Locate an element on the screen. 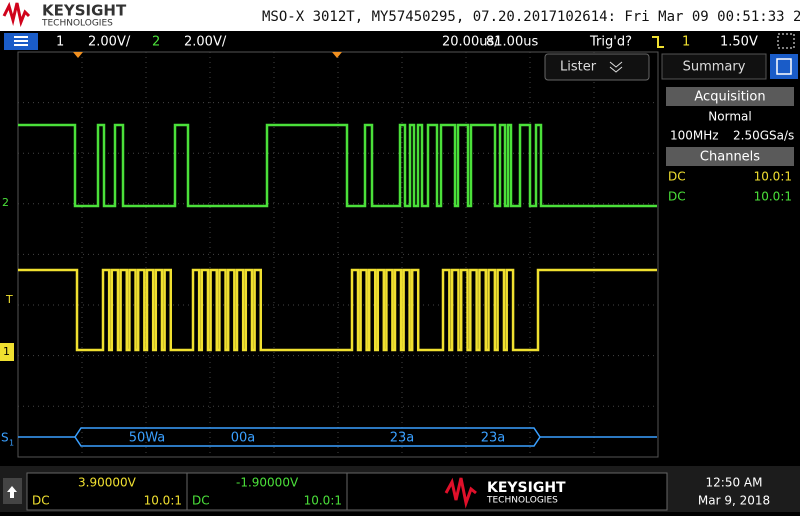  ch2-probe-footer: 10.0:1 is located at coordinates (323, 501).